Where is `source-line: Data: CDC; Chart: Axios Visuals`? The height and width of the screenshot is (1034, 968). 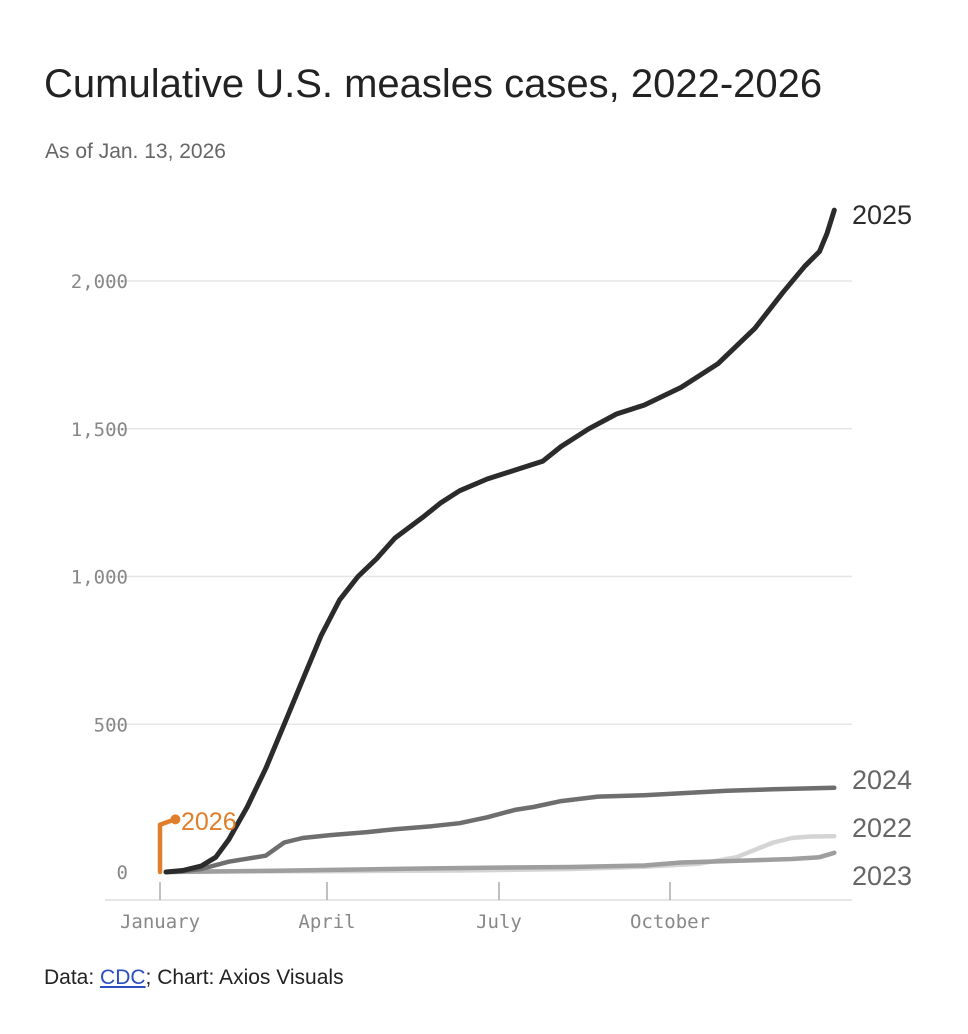 source-line: Data: CDC; Chart: Axios Visuals is located at coordinates (194, 978).